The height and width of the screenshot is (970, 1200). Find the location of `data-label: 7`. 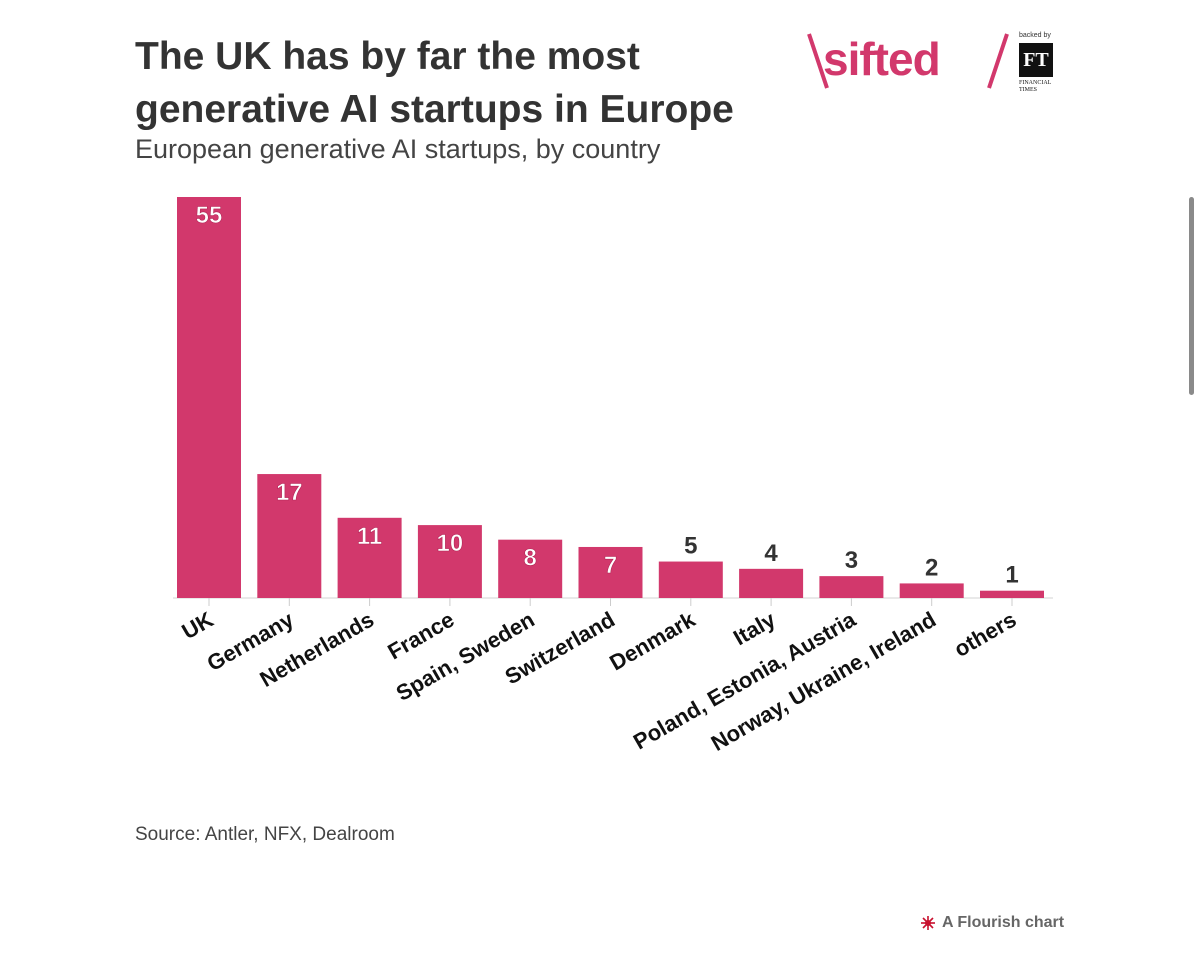

data-label: 7 is located at coordinates (610, 565).